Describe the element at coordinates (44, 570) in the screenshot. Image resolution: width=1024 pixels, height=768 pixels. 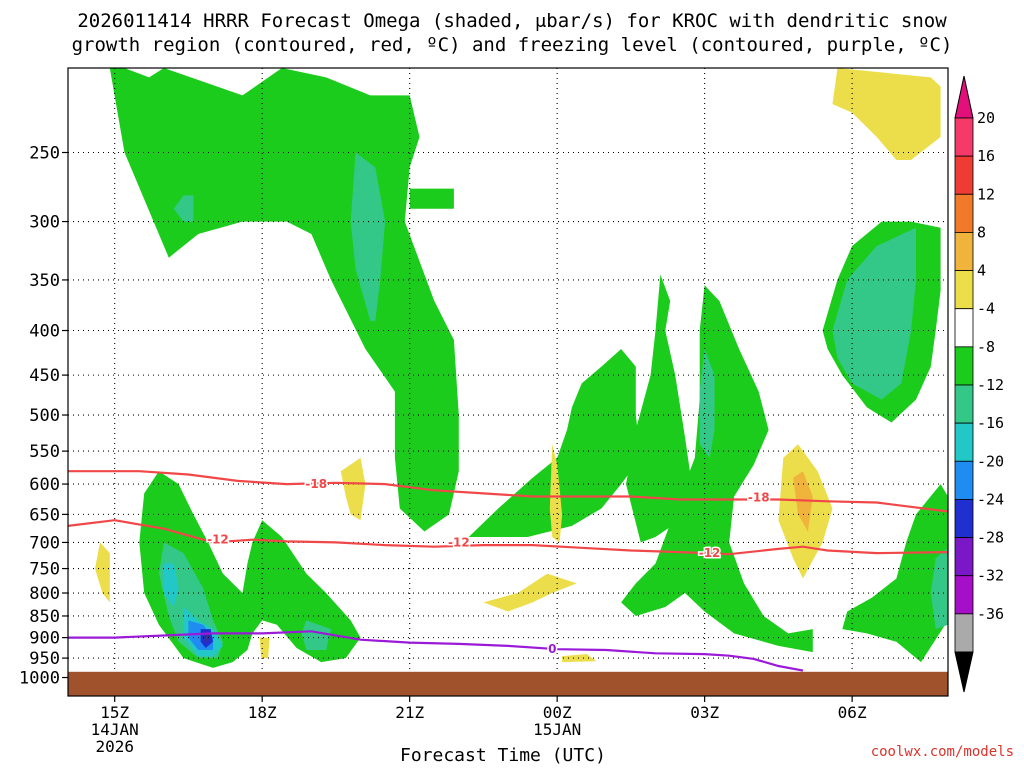
I see `y-tick-label-10: 750` at that location.